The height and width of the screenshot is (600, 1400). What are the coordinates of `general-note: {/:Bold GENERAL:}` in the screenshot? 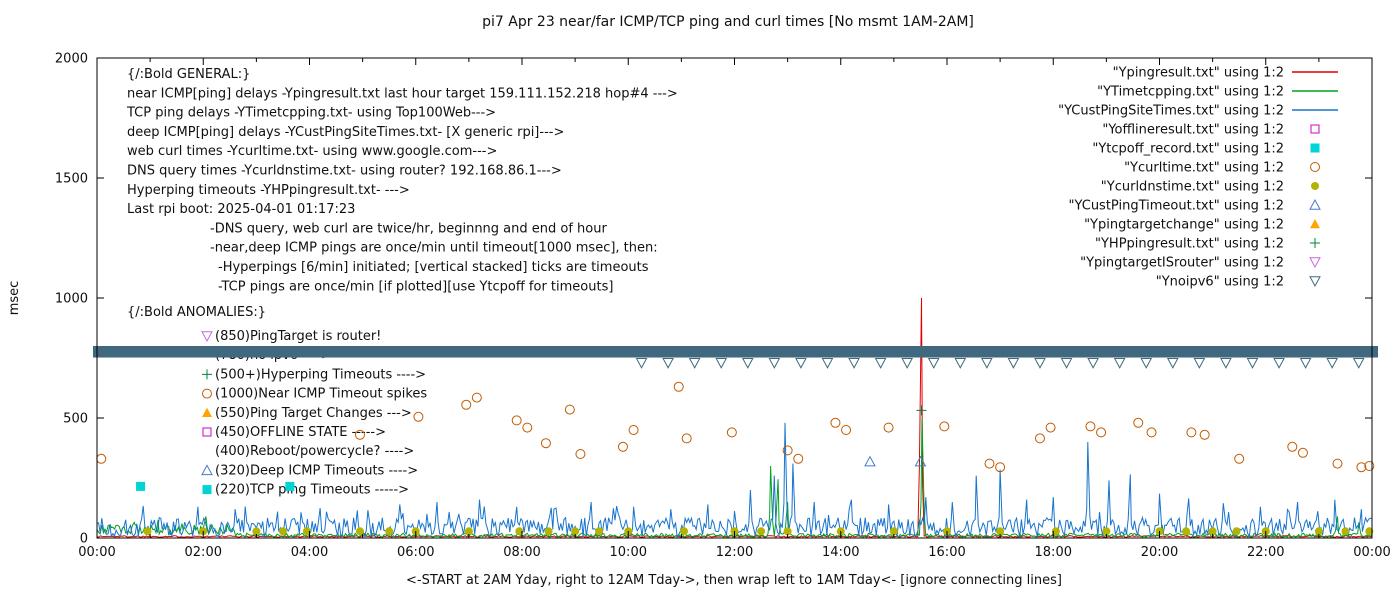 It's located at (188, 74).